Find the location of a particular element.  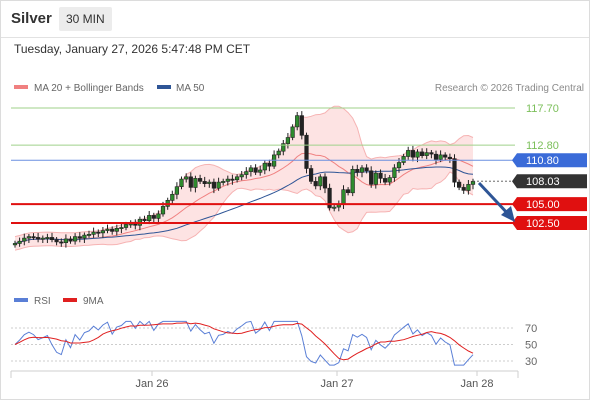

level-label-last: 108.03 is located at coordinates (543, 182).